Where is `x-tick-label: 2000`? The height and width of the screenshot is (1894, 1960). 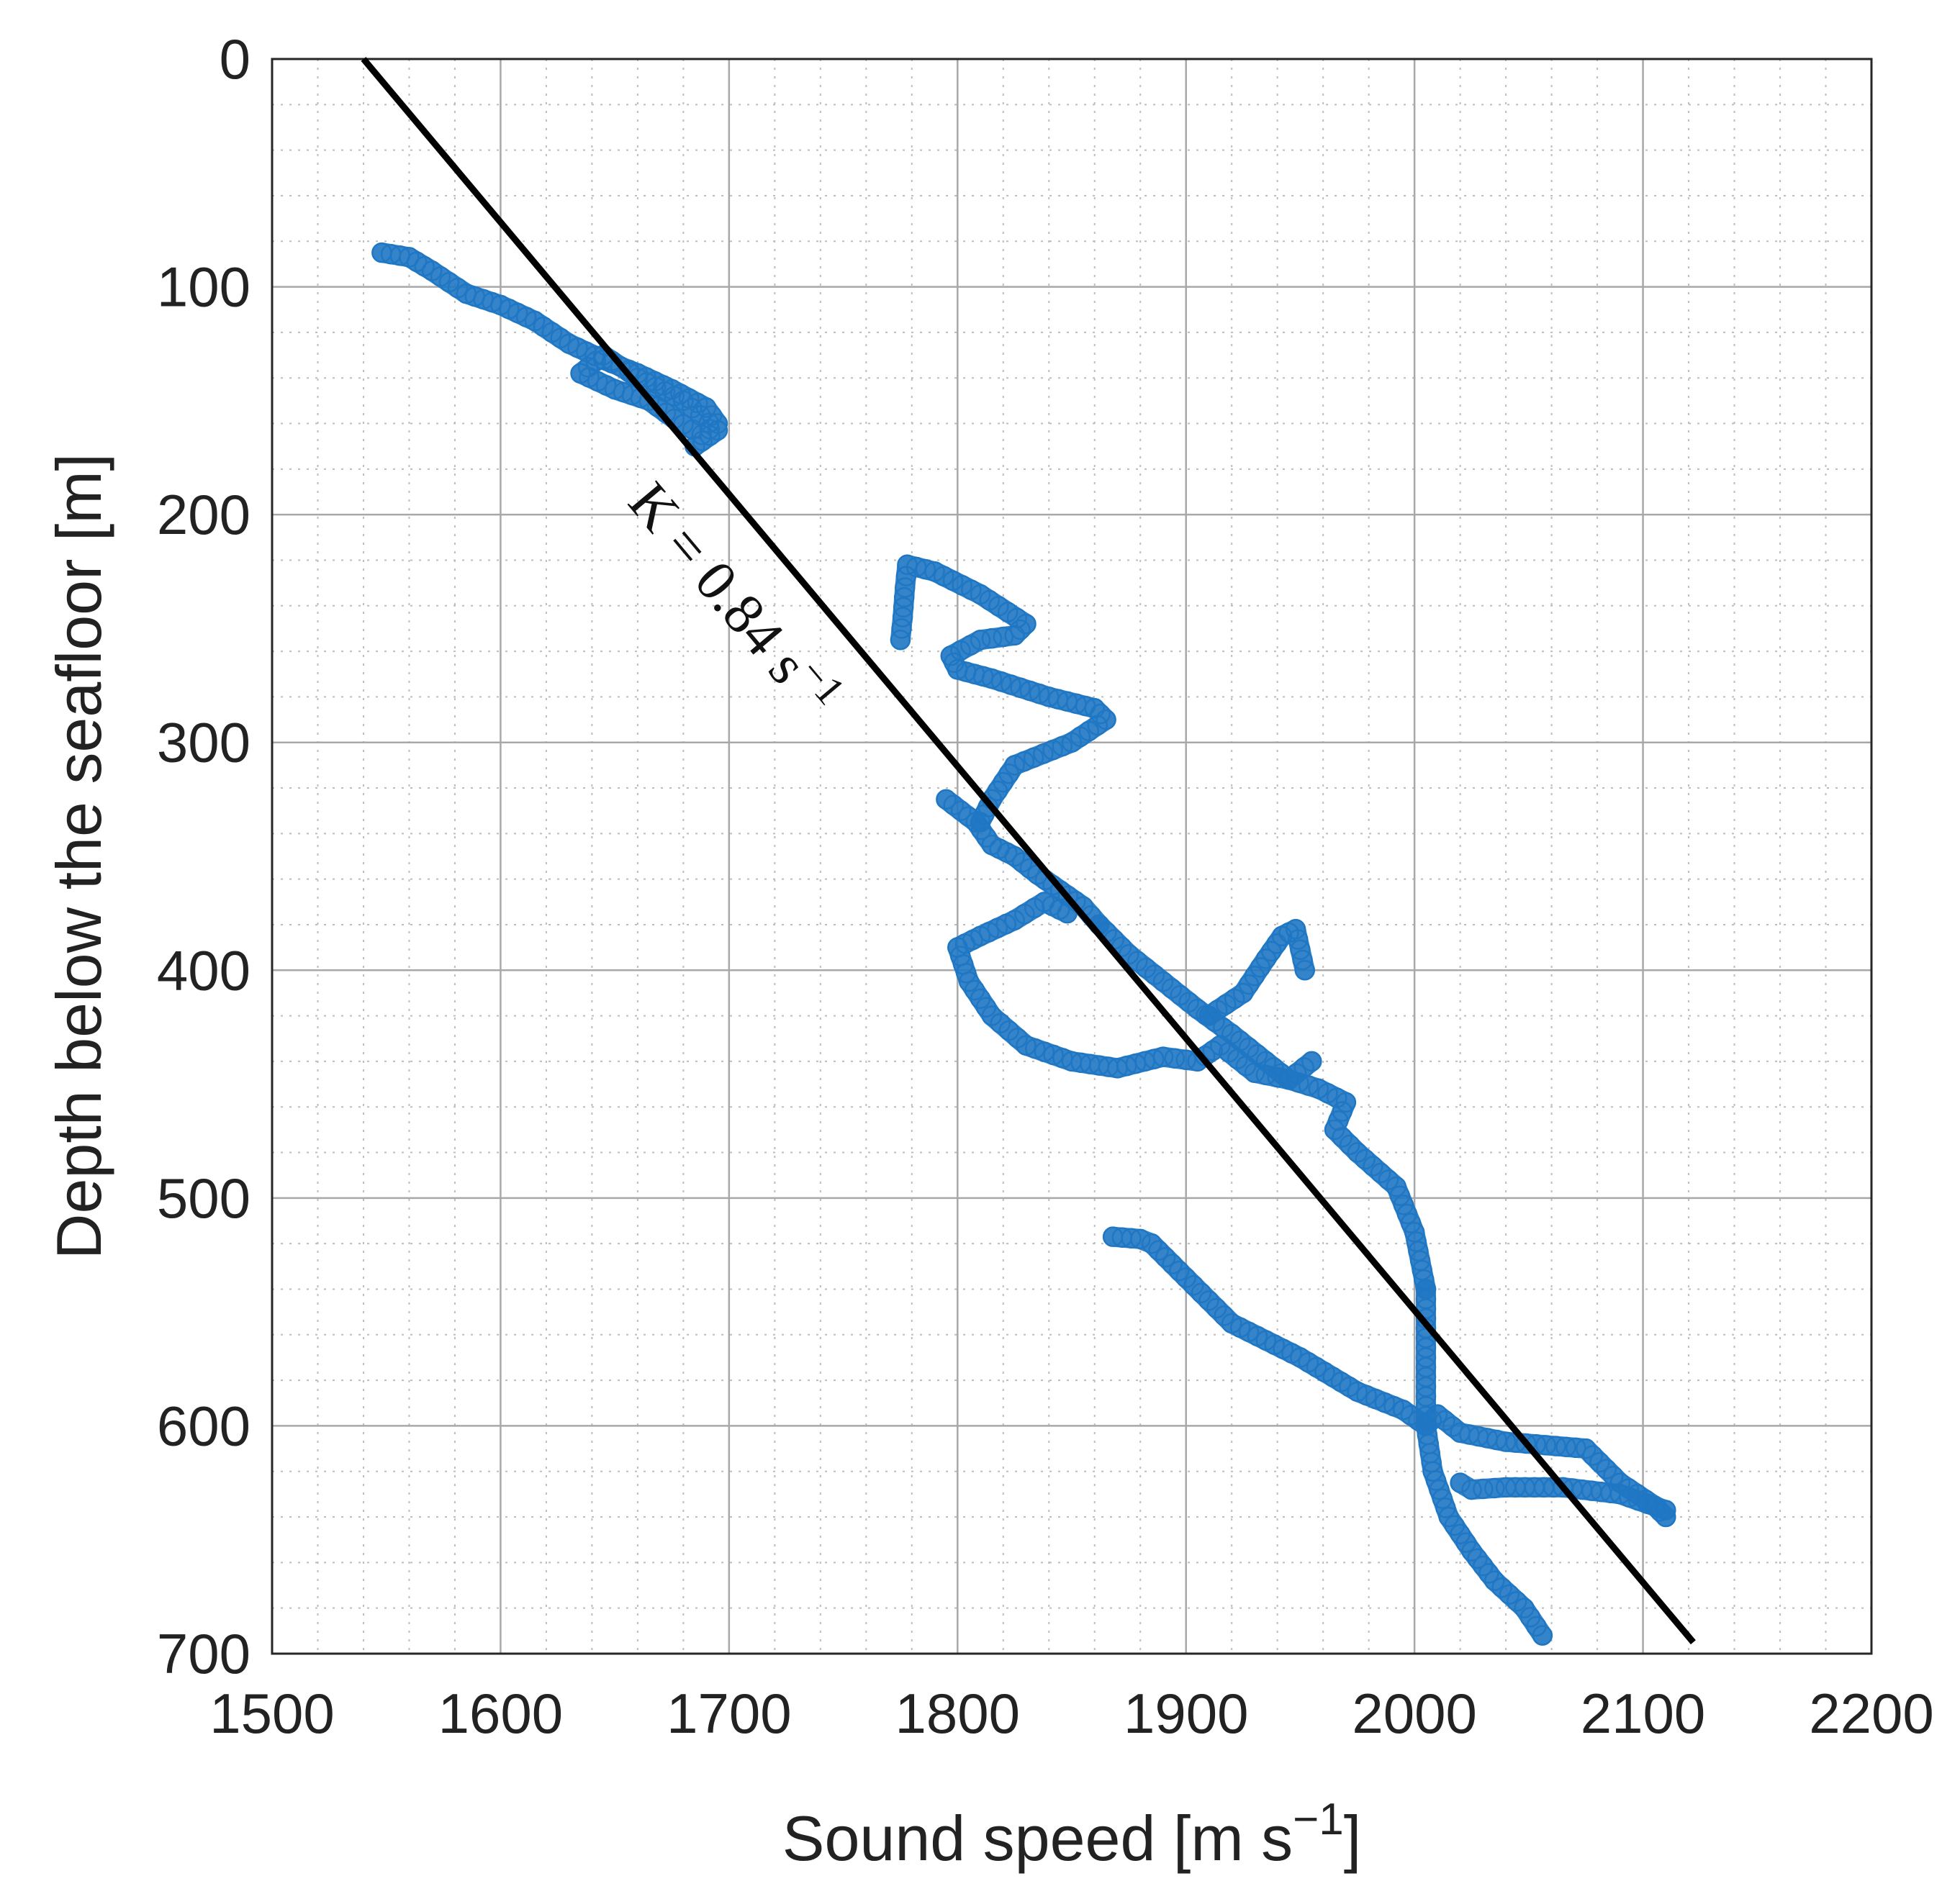 x-tick-label: 2000 is located at coordinates (1414, 1714).